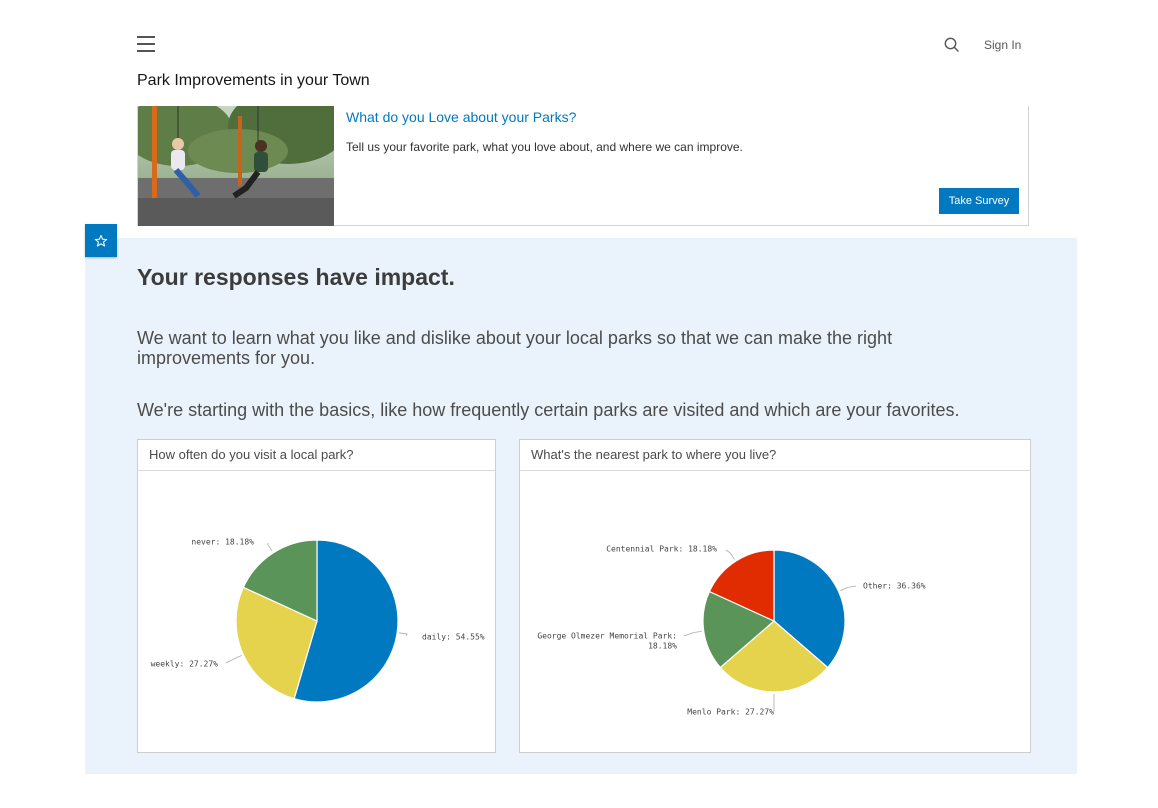 Image resolution: width=1158 pixels, height=808 pixels. Describe the element at coordinates (453, 637) in the screenshot. I see `pie-slice-label-0: daily: 54.55%` at that location.